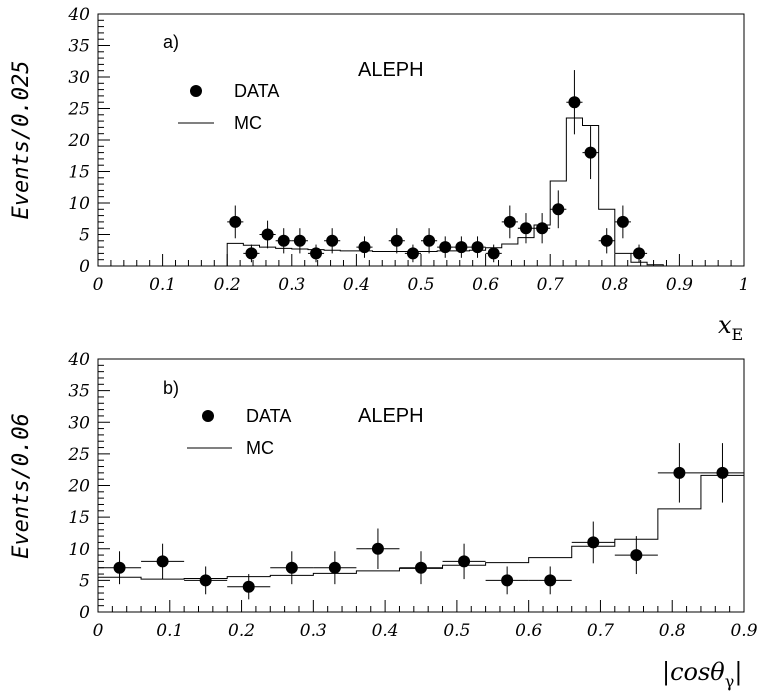 This screenshot has width=763, height=699. What do you see at coordinates (169, 631) in the screenshot?
I see `x-tick-label: 0.1` at bounding box center [169, 631].